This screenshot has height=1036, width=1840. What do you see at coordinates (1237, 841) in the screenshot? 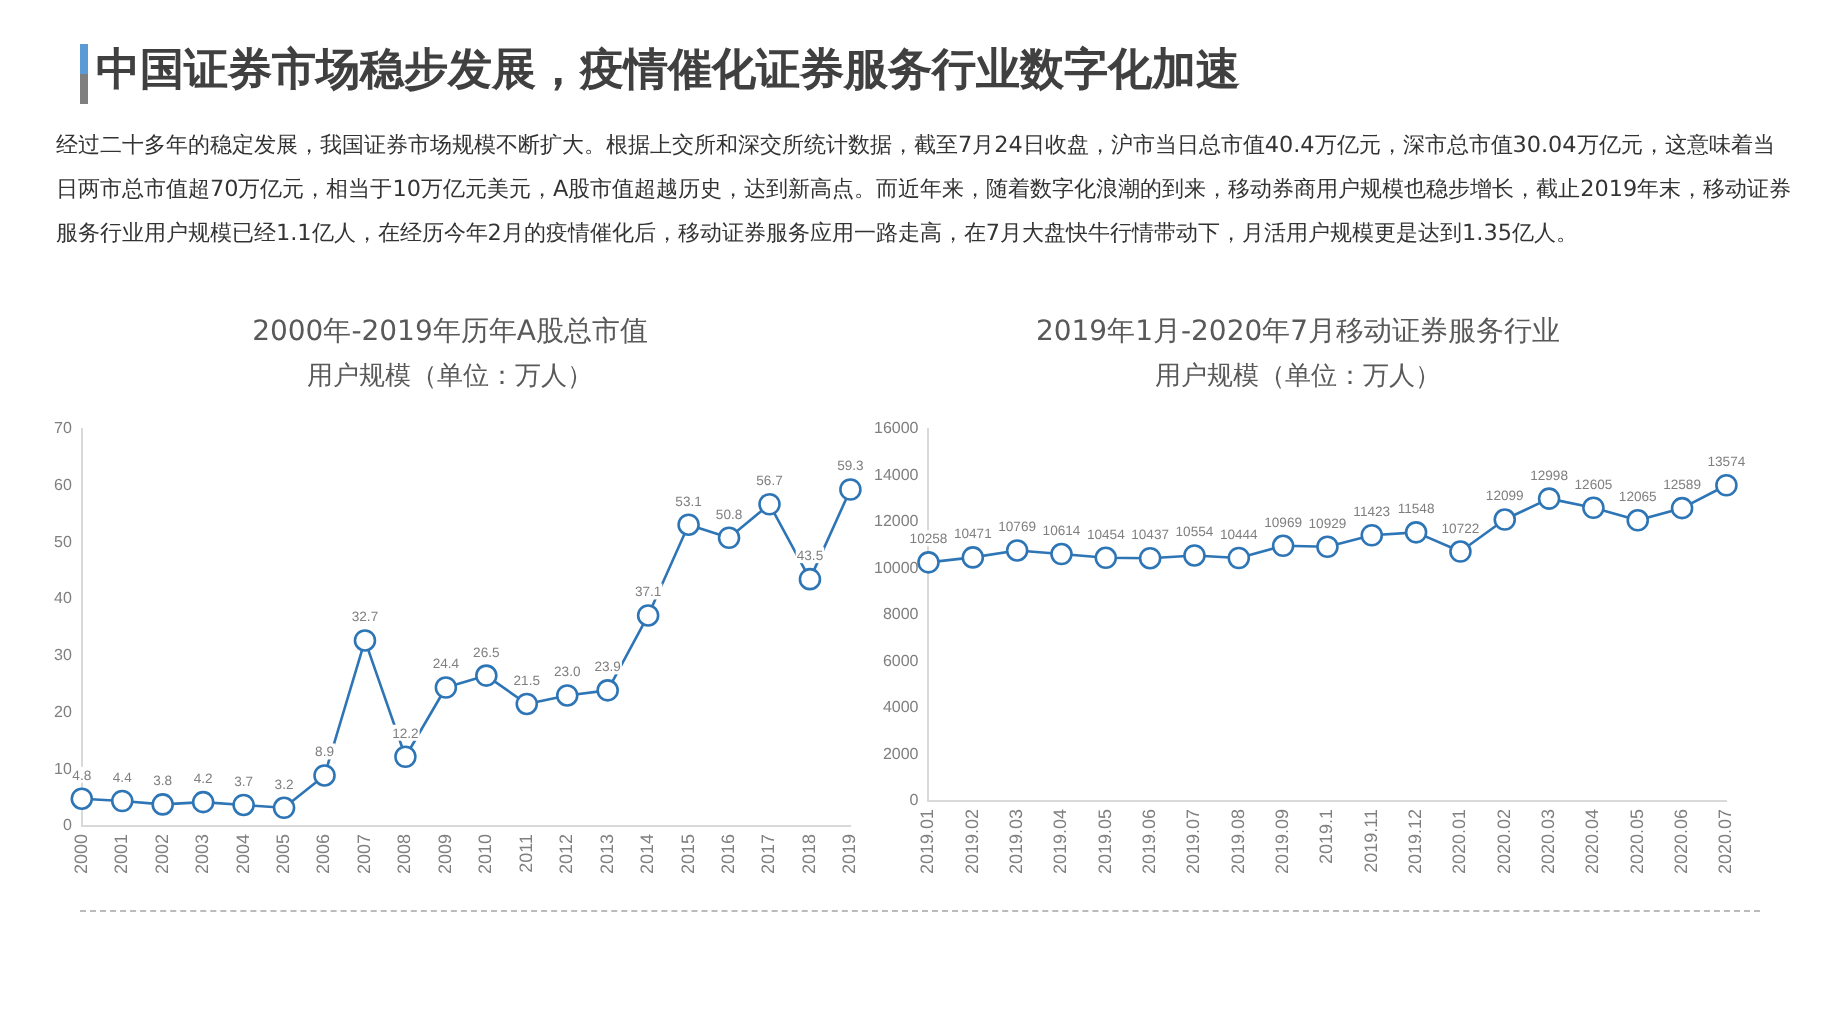
I see `x-tick-label: 2019.08` at bounding box center [1237, 841].